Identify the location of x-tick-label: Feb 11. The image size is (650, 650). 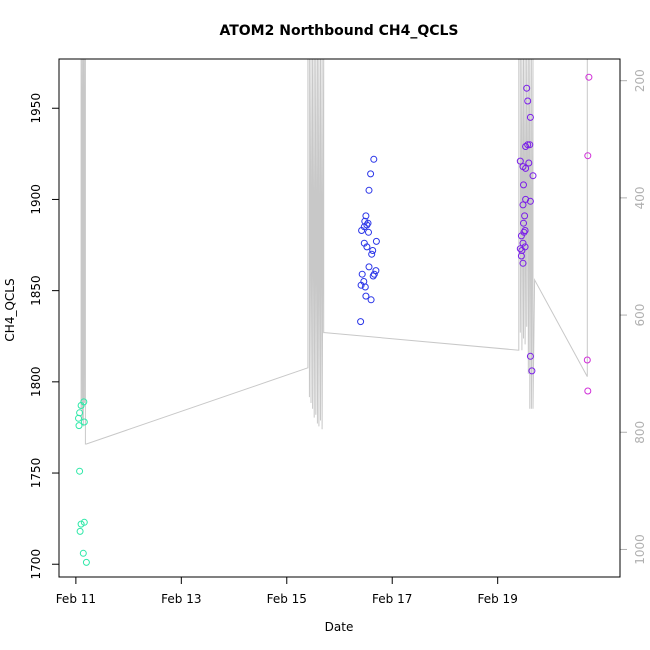
(76, 599).